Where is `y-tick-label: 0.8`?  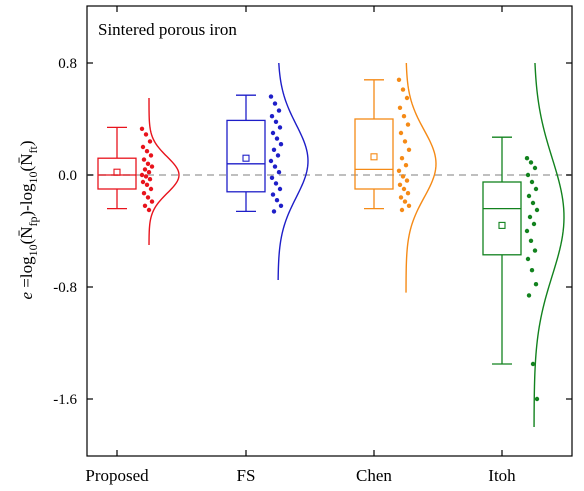 y-tick-label: 0.8 is located at coordinates (67, 64).